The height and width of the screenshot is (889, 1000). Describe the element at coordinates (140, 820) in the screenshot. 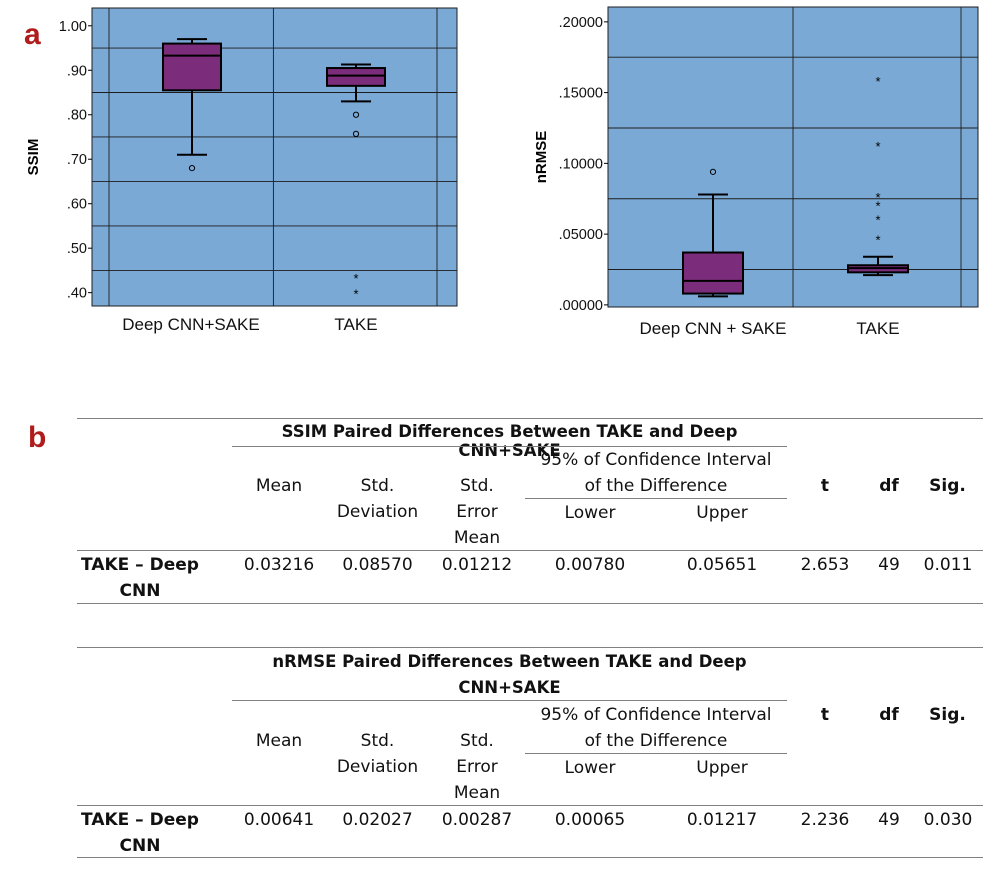

I see `nrmse-row-label-1: TAKE – Deep` at that location.